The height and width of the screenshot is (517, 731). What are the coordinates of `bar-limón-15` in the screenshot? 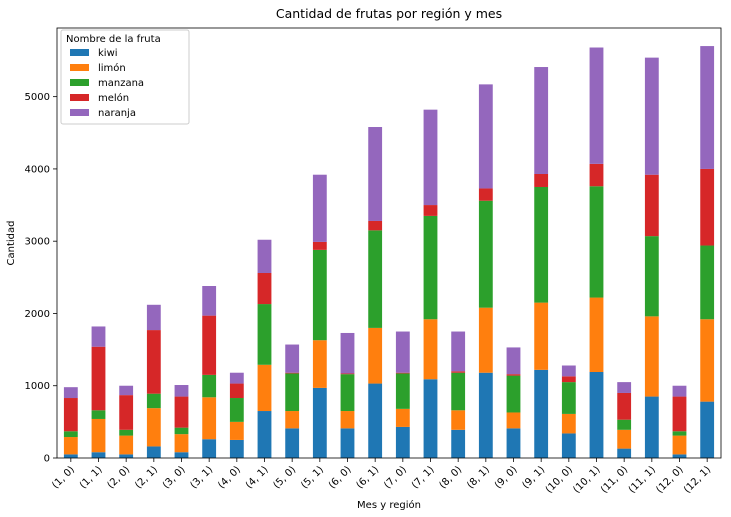 It's located at (485, 340).